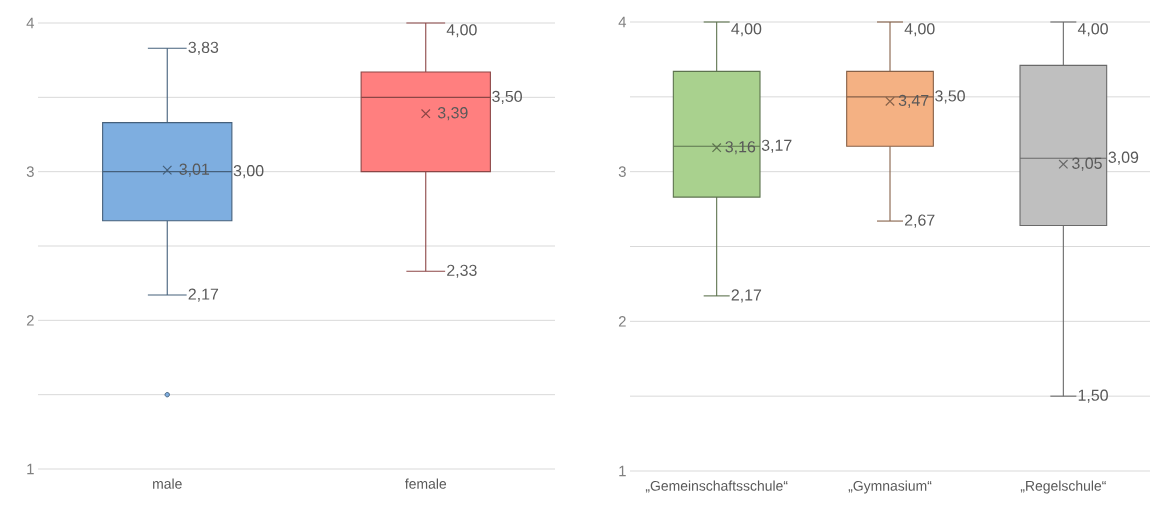 The width and height of the screenshot is (1151, 509). What do you see at coordinates (776, 146) in the screenshot?
I see `annotation: 3,17` at bounding box center [776, 146].